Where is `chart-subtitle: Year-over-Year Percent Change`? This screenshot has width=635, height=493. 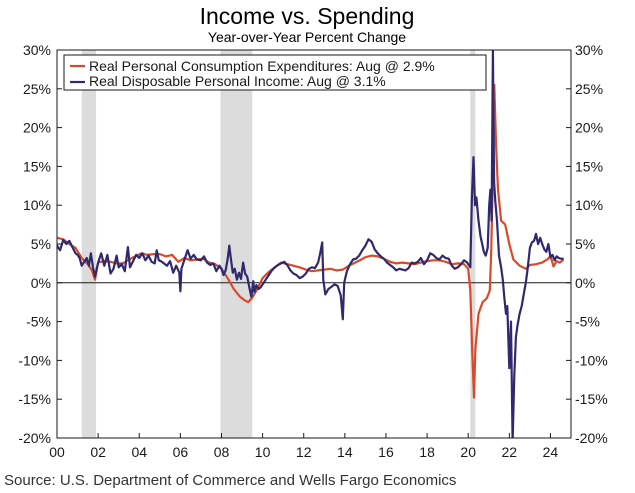
chart-subtitle: Year-over-Year Percent Change is located at coordinates (307, 37).